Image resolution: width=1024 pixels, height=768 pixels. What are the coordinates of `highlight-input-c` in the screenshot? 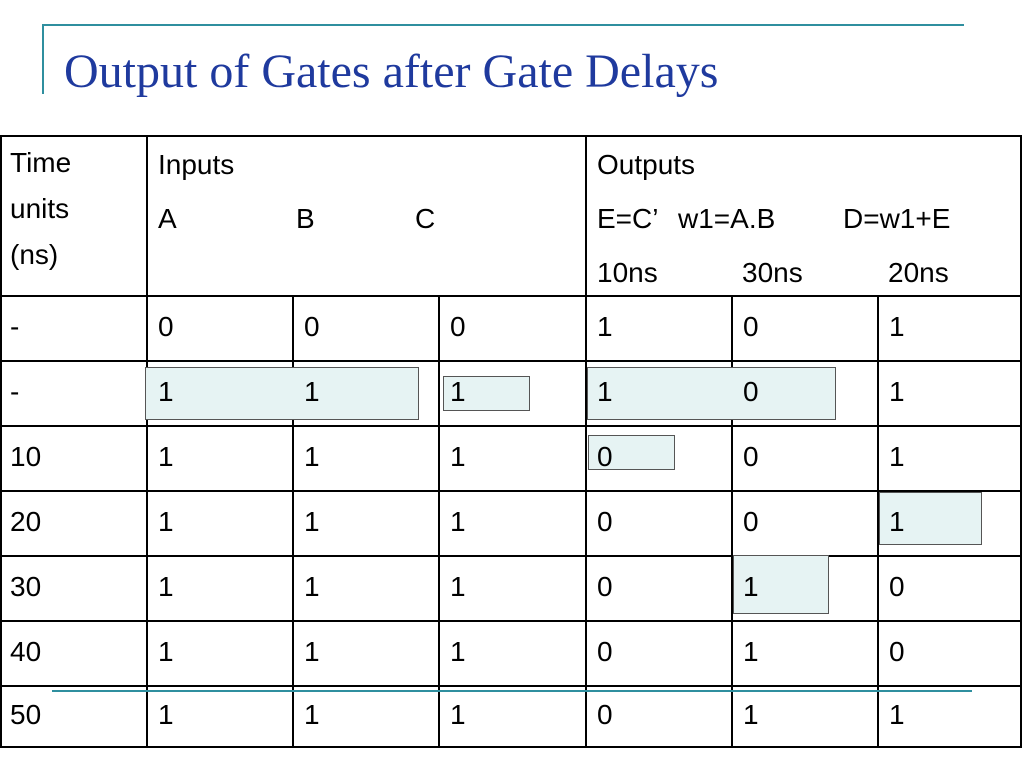 It's located at (486, 393).